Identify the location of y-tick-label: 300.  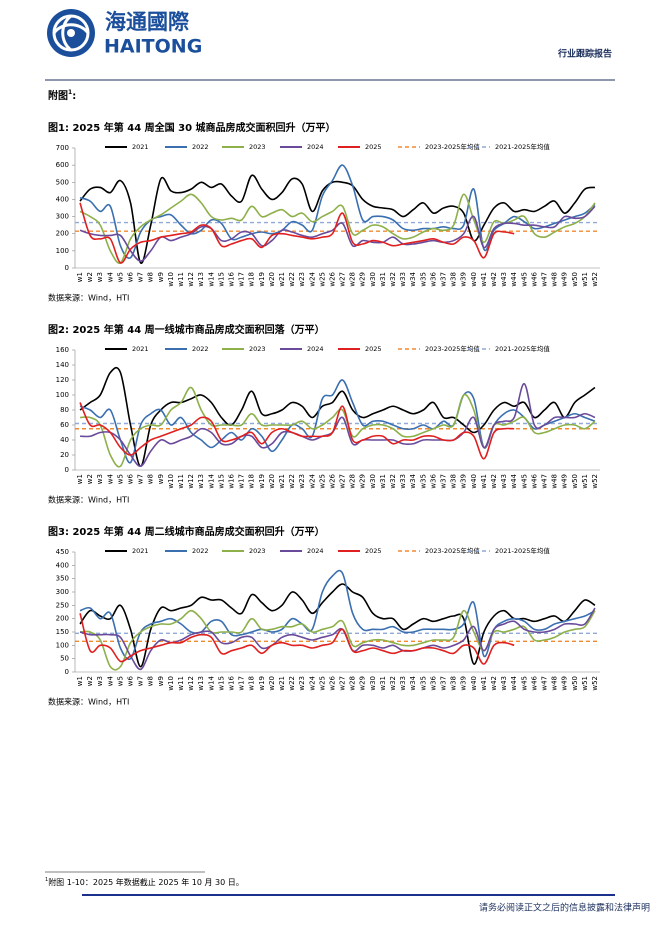
(62, 217).